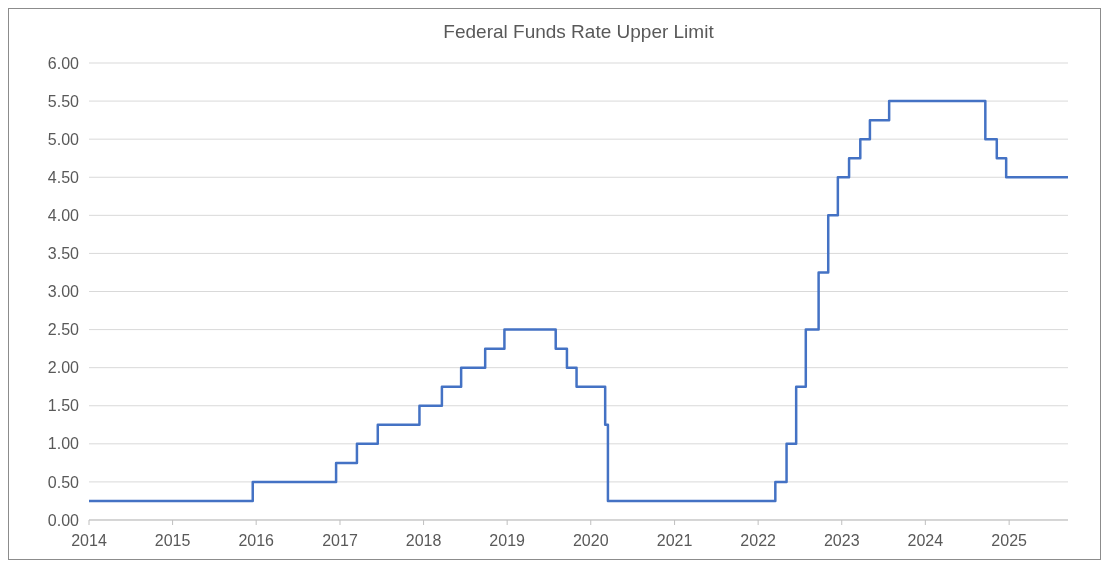  Describe the element at coordinates (63, 330) in the screenshot. I see `y-tick-label: 2.50` at that location.